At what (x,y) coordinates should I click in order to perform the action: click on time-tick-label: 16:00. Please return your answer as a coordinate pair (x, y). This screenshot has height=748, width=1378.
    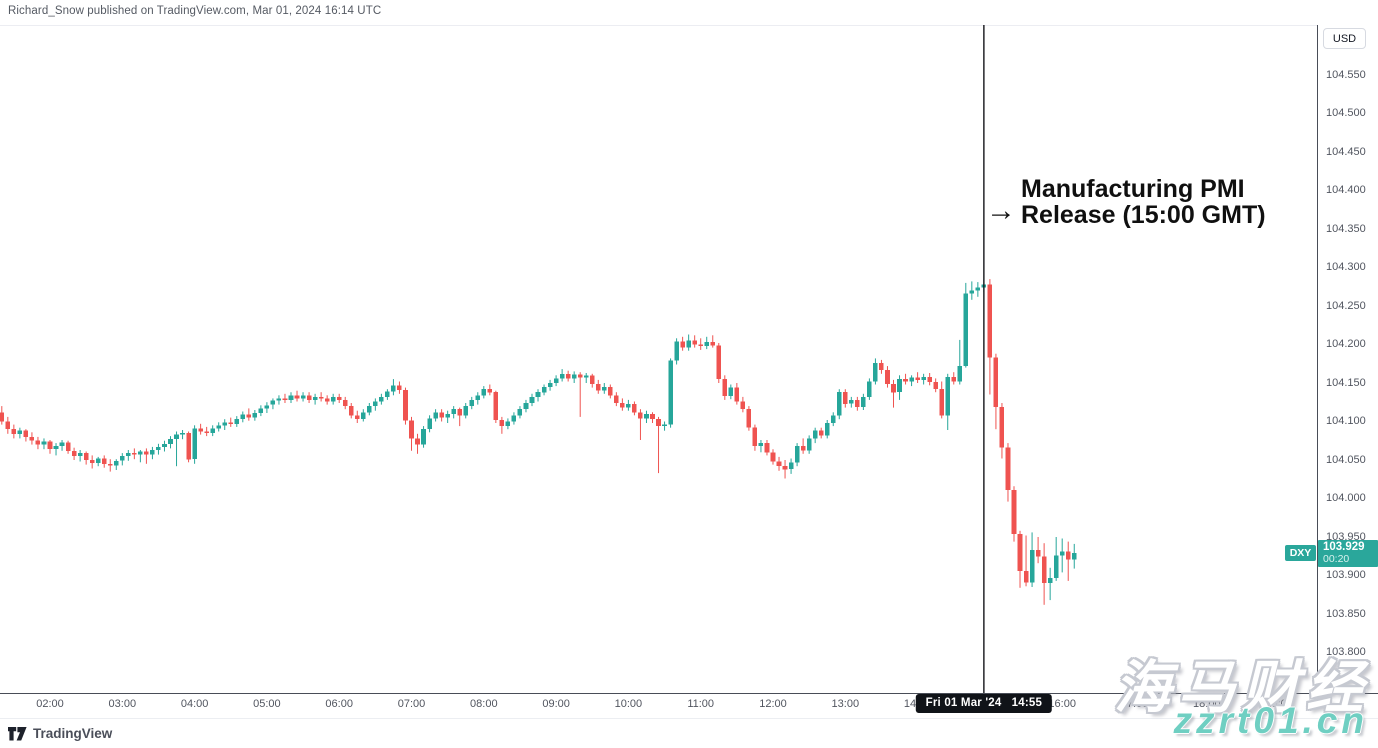
    Looking at the image, I should click on (1062, 704).